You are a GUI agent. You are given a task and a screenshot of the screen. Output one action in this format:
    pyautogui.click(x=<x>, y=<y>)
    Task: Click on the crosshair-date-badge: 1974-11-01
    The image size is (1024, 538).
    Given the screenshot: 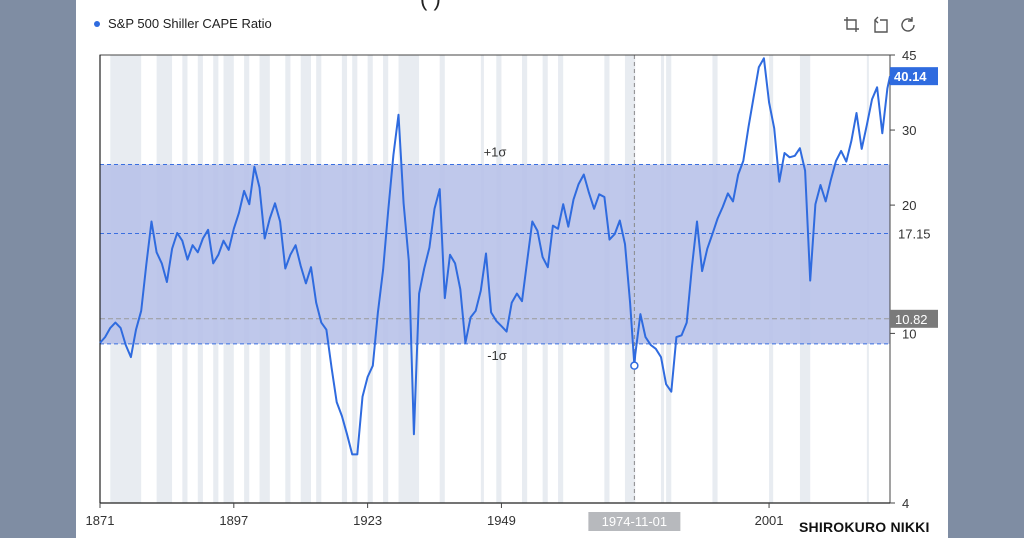 What is the action you would take?
    pyautogui.click(x=634, y=521)
    